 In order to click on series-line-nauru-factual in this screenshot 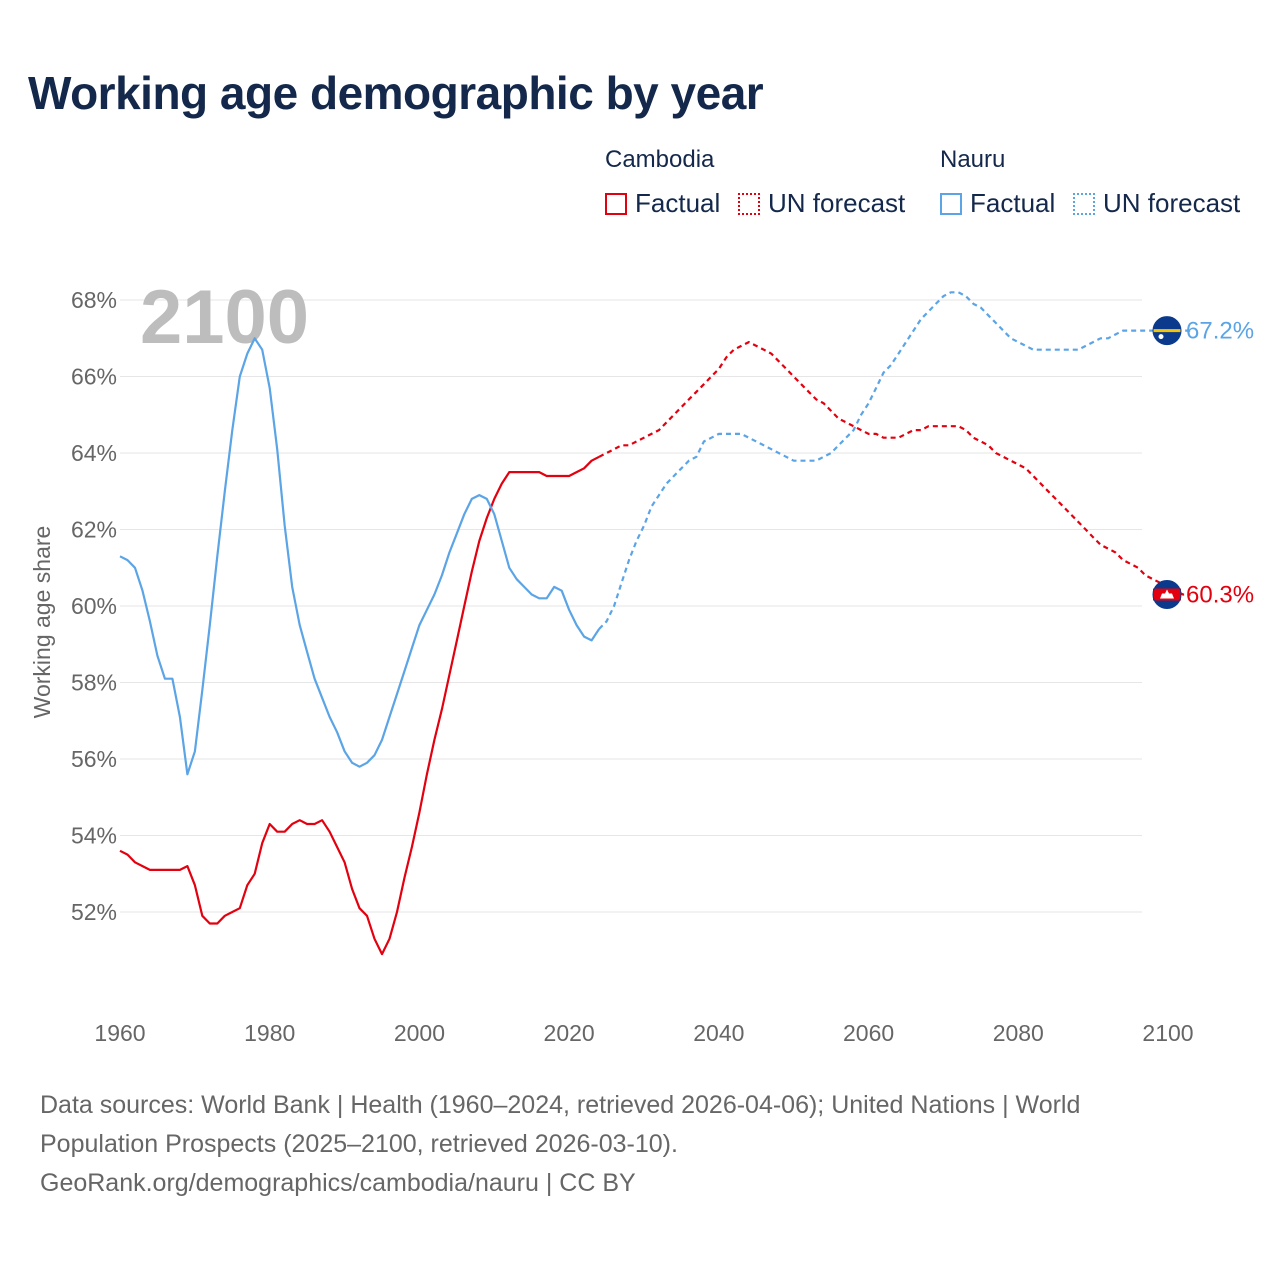, I will do `click(360, 556)`.